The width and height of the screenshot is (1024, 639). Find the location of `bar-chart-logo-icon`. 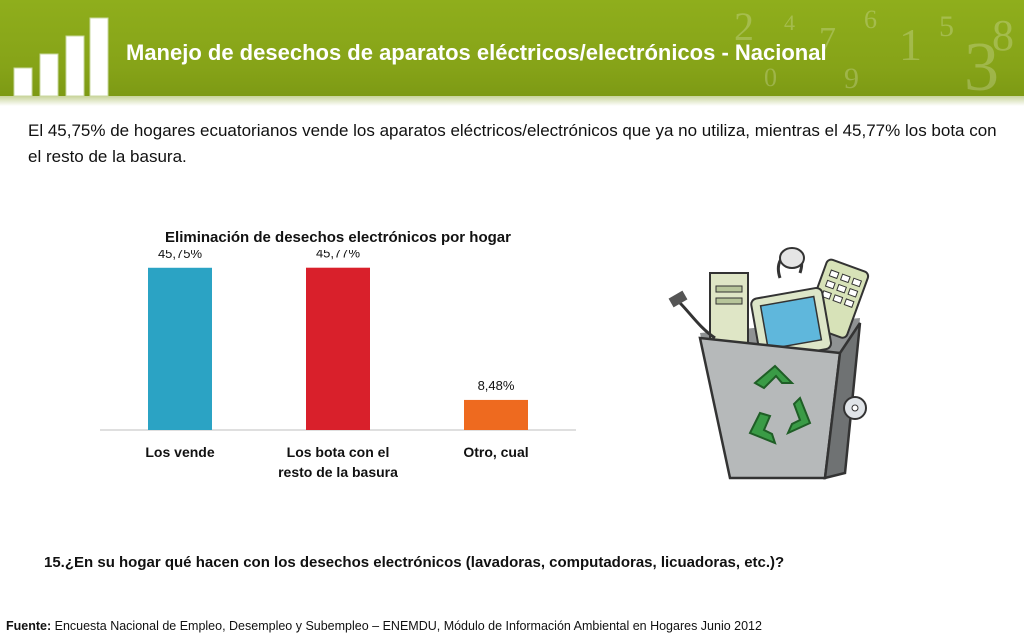

bar-chart-logo-icon is located at coordinates (61, 56).